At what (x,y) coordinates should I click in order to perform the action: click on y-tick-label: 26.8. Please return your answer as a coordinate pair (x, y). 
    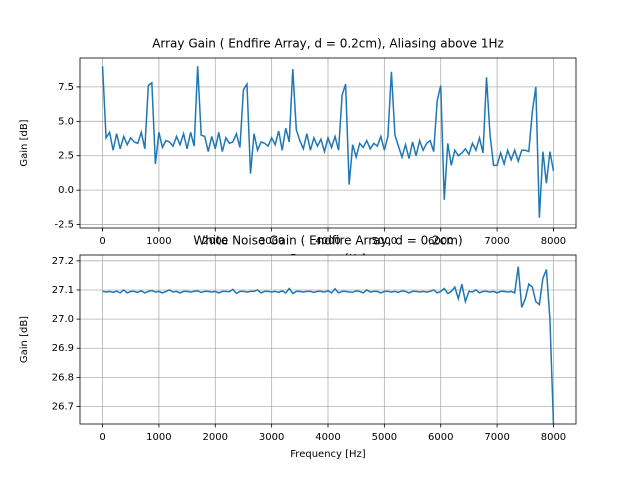
    Looking at the image, I should click on (63, 377).